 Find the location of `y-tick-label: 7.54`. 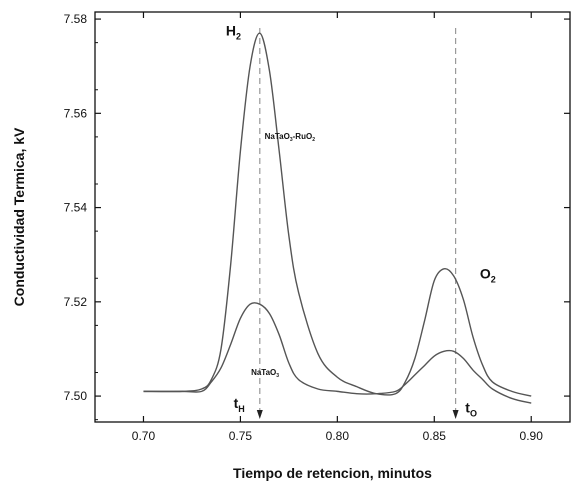

y-tick-label: 7.54 is located at coordinates (76, 208).